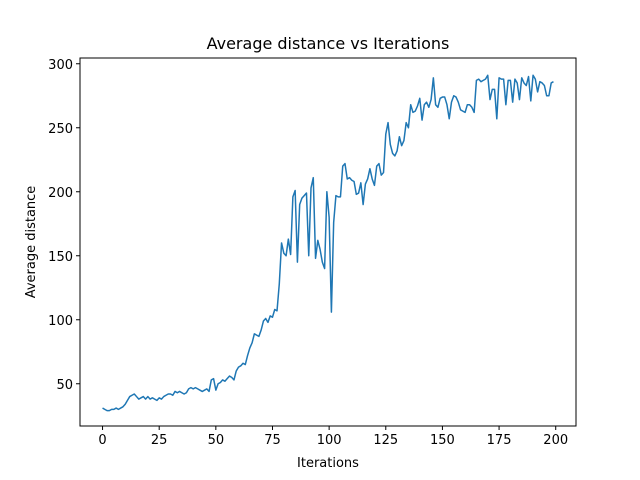 The image size is (640, 480). I want to click on x-tick-label: 75, so click(272, 440).